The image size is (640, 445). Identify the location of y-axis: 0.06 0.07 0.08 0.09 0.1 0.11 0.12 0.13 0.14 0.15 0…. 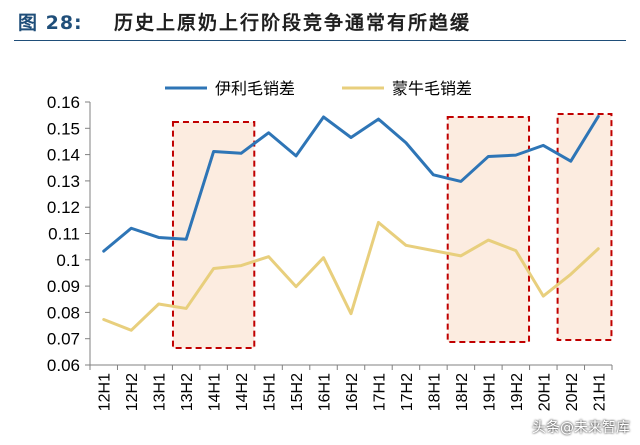
(69, 234).